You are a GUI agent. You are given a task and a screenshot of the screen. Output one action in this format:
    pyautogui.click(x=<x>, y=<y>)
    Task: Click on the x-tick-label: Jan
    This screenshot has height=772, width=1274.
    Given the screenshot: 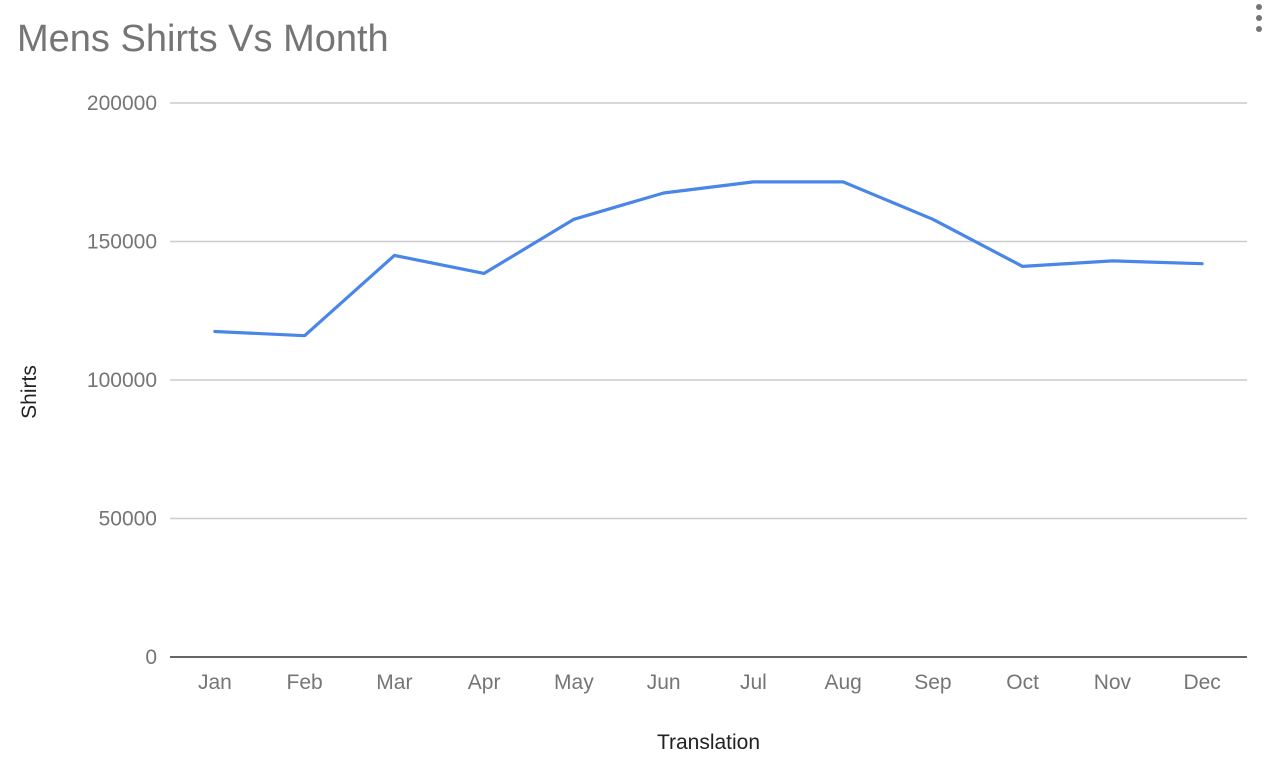 What is the action you would take?
    pyautogui.click(x=215, y=682)
    